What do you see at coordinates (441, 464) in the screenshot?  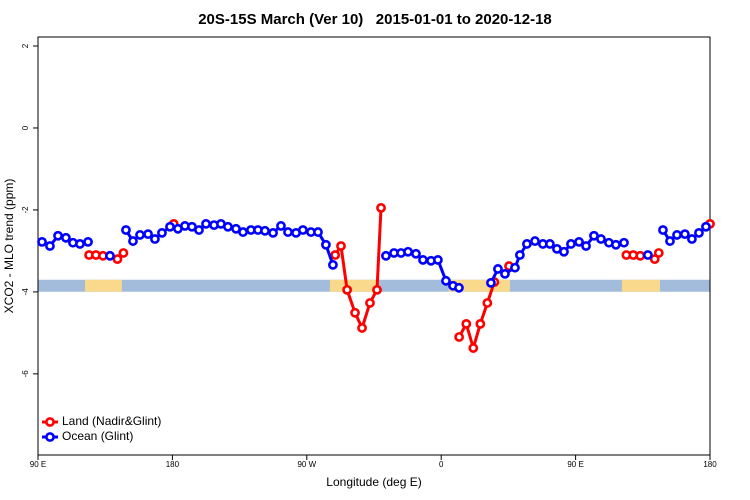 I see `x-tick-label: 0` at bounding box center [441, 464].